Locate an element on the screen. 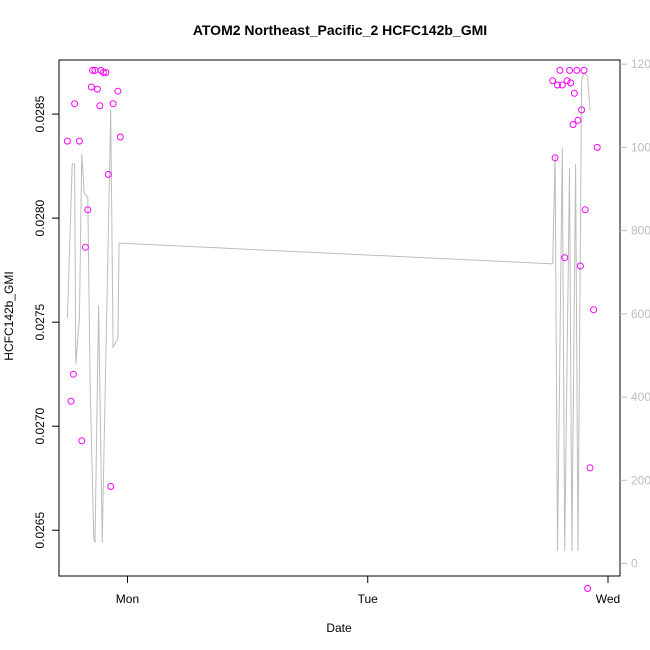 This screenshot has width=650, height=650. y-axis-right: 0 2000 4000 6000 8000 10000 12000 is located at coordinates (635, 314).